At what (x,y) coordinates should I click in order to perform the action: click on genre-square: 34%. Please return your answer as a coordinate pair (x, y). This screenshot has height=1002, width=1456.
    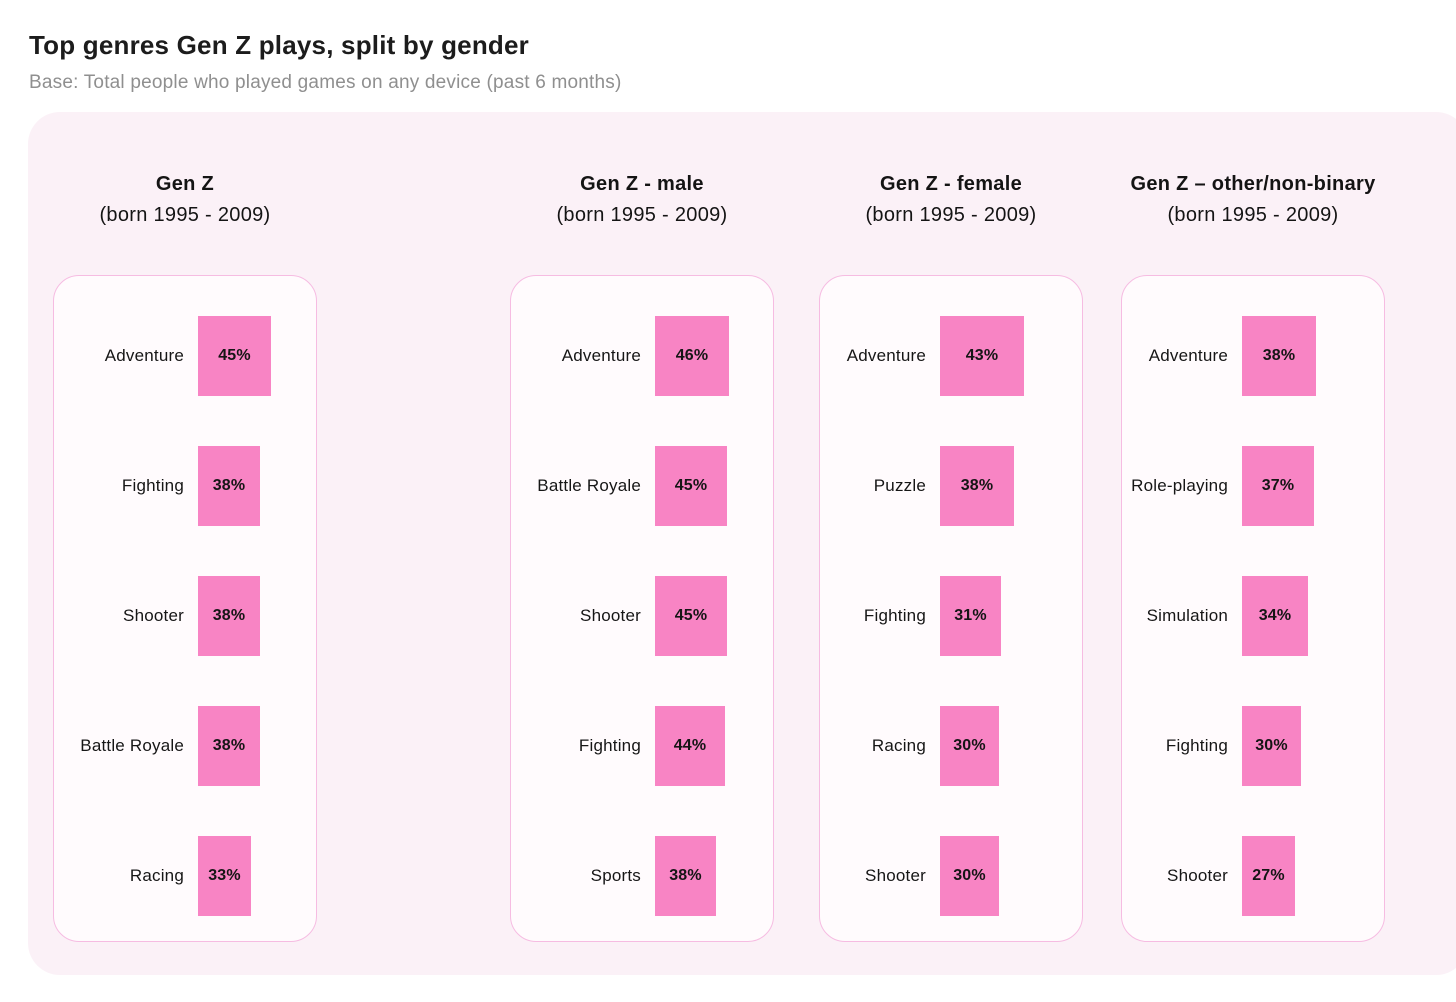
    Looking at the image, I should click on (1275, 616).